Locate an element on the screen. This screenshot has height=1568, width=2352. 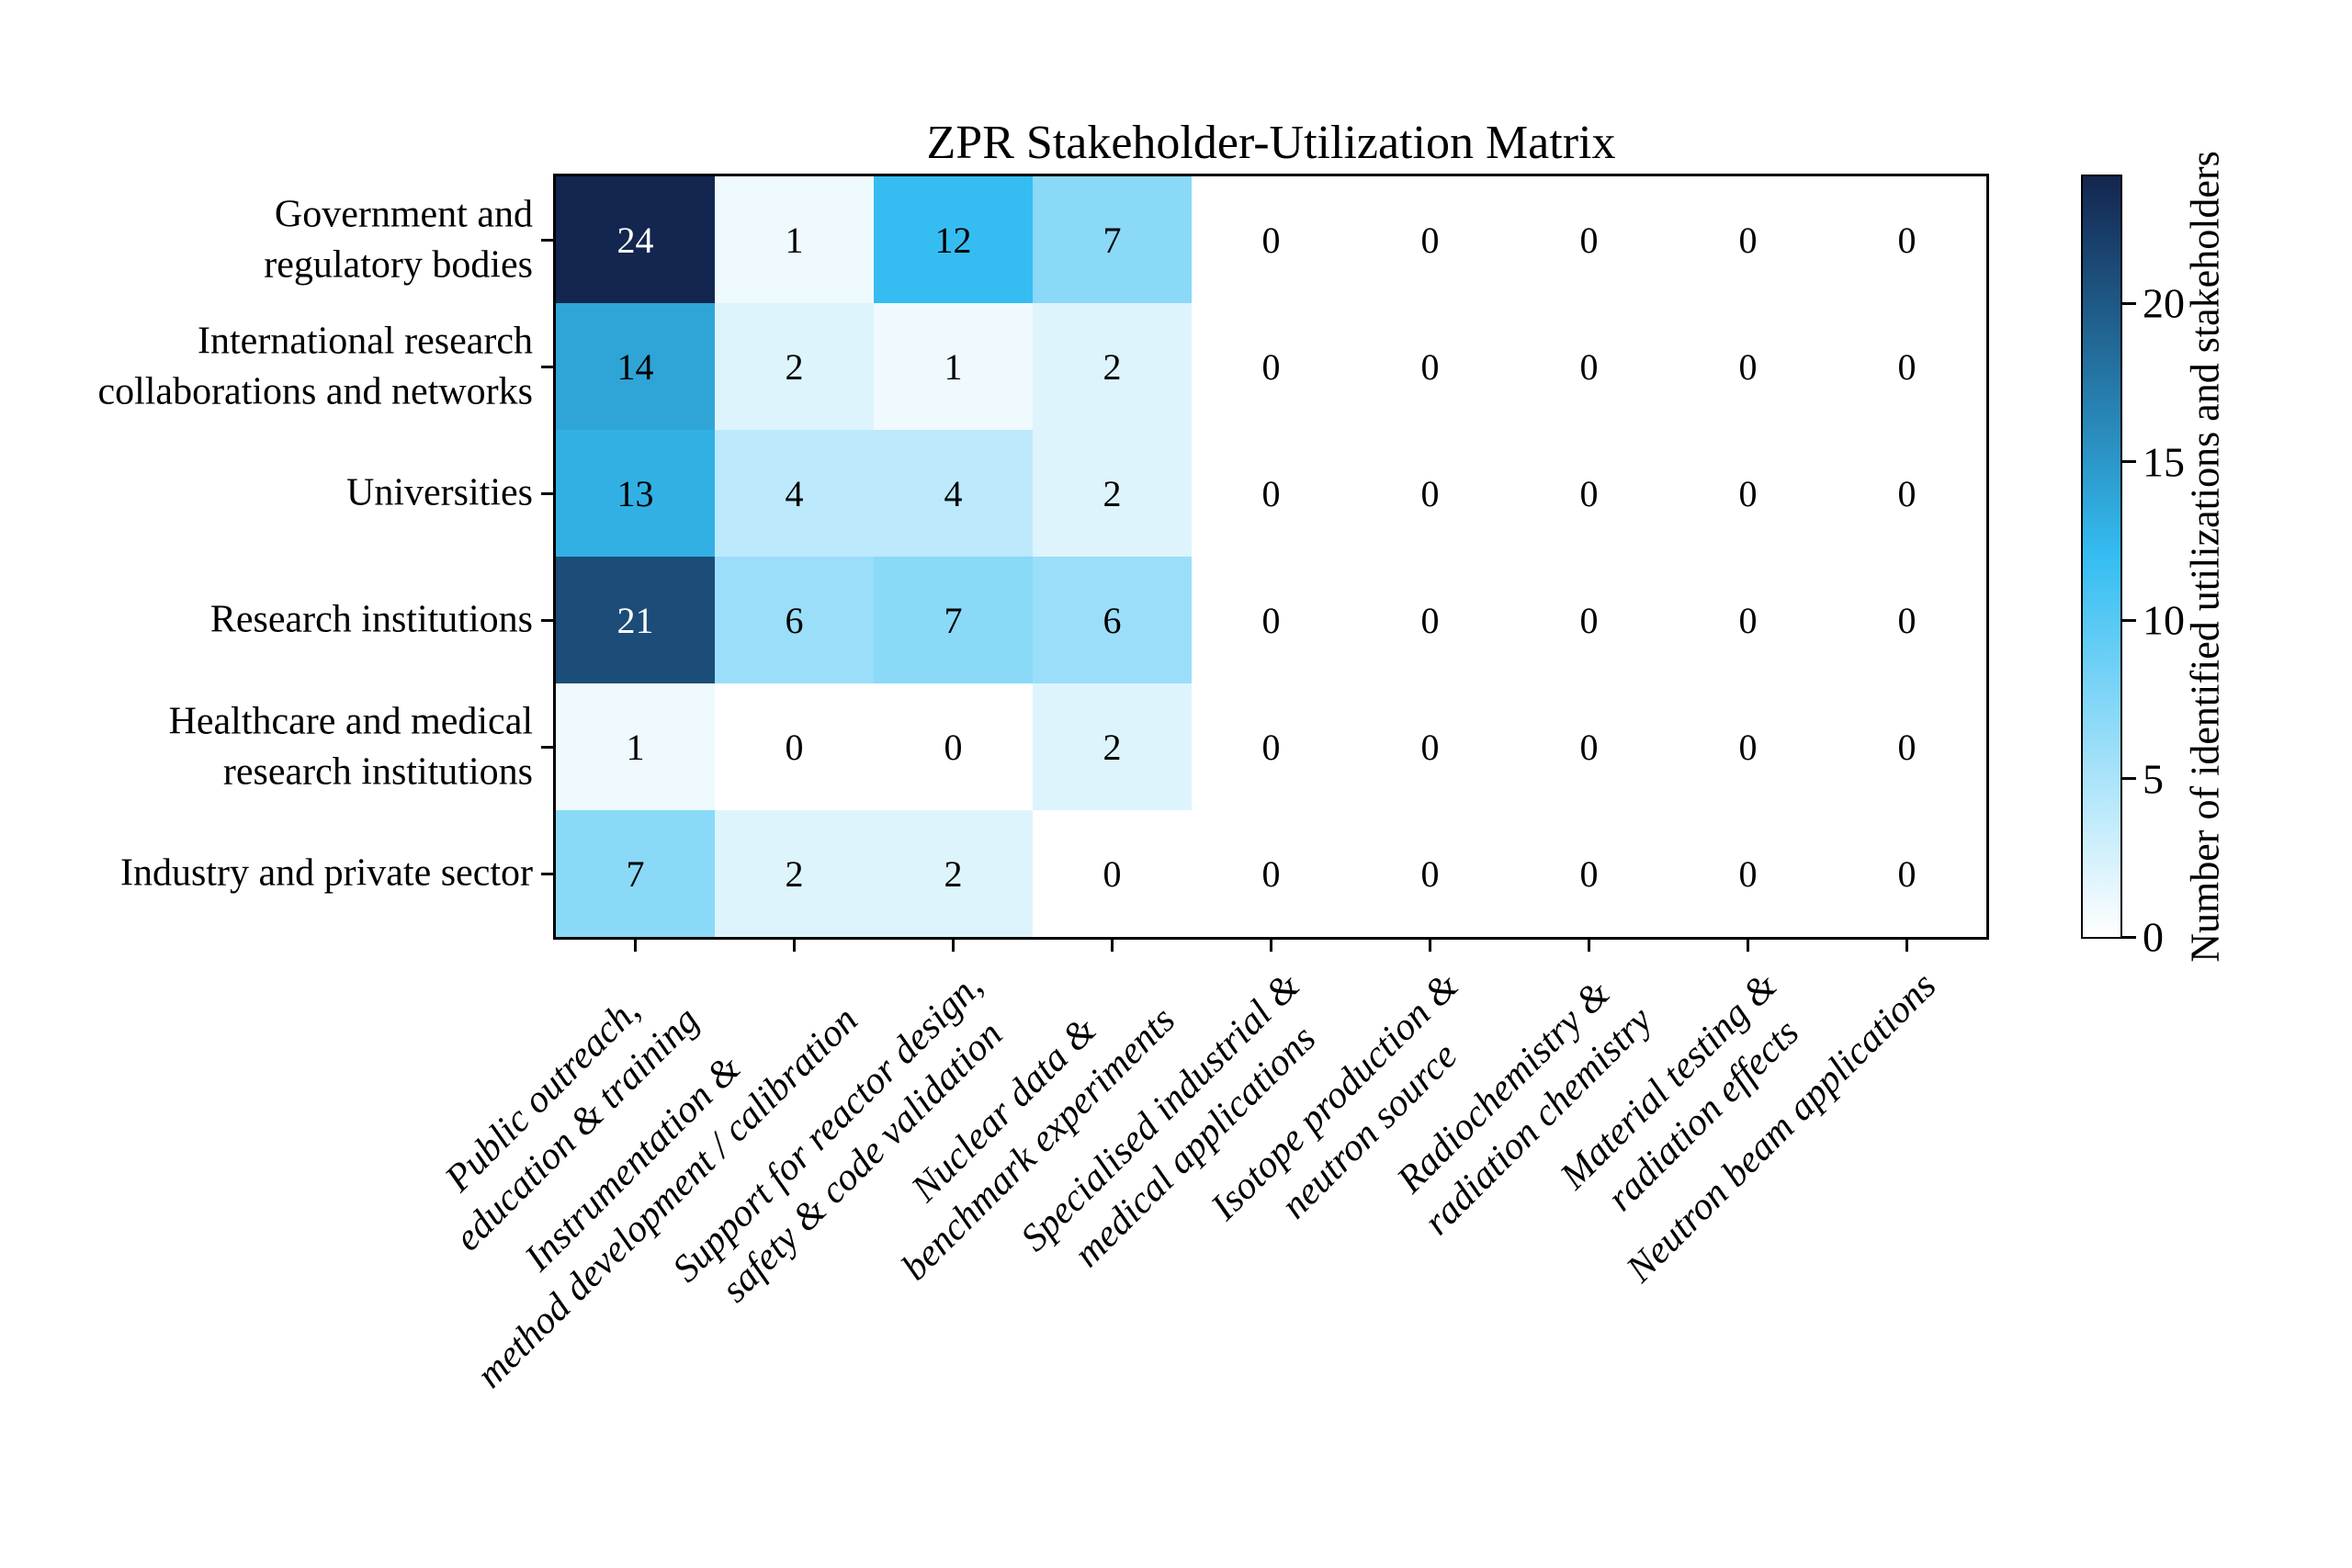
colorbar-tick-label: 20 is located at coordinates (2164, 303).